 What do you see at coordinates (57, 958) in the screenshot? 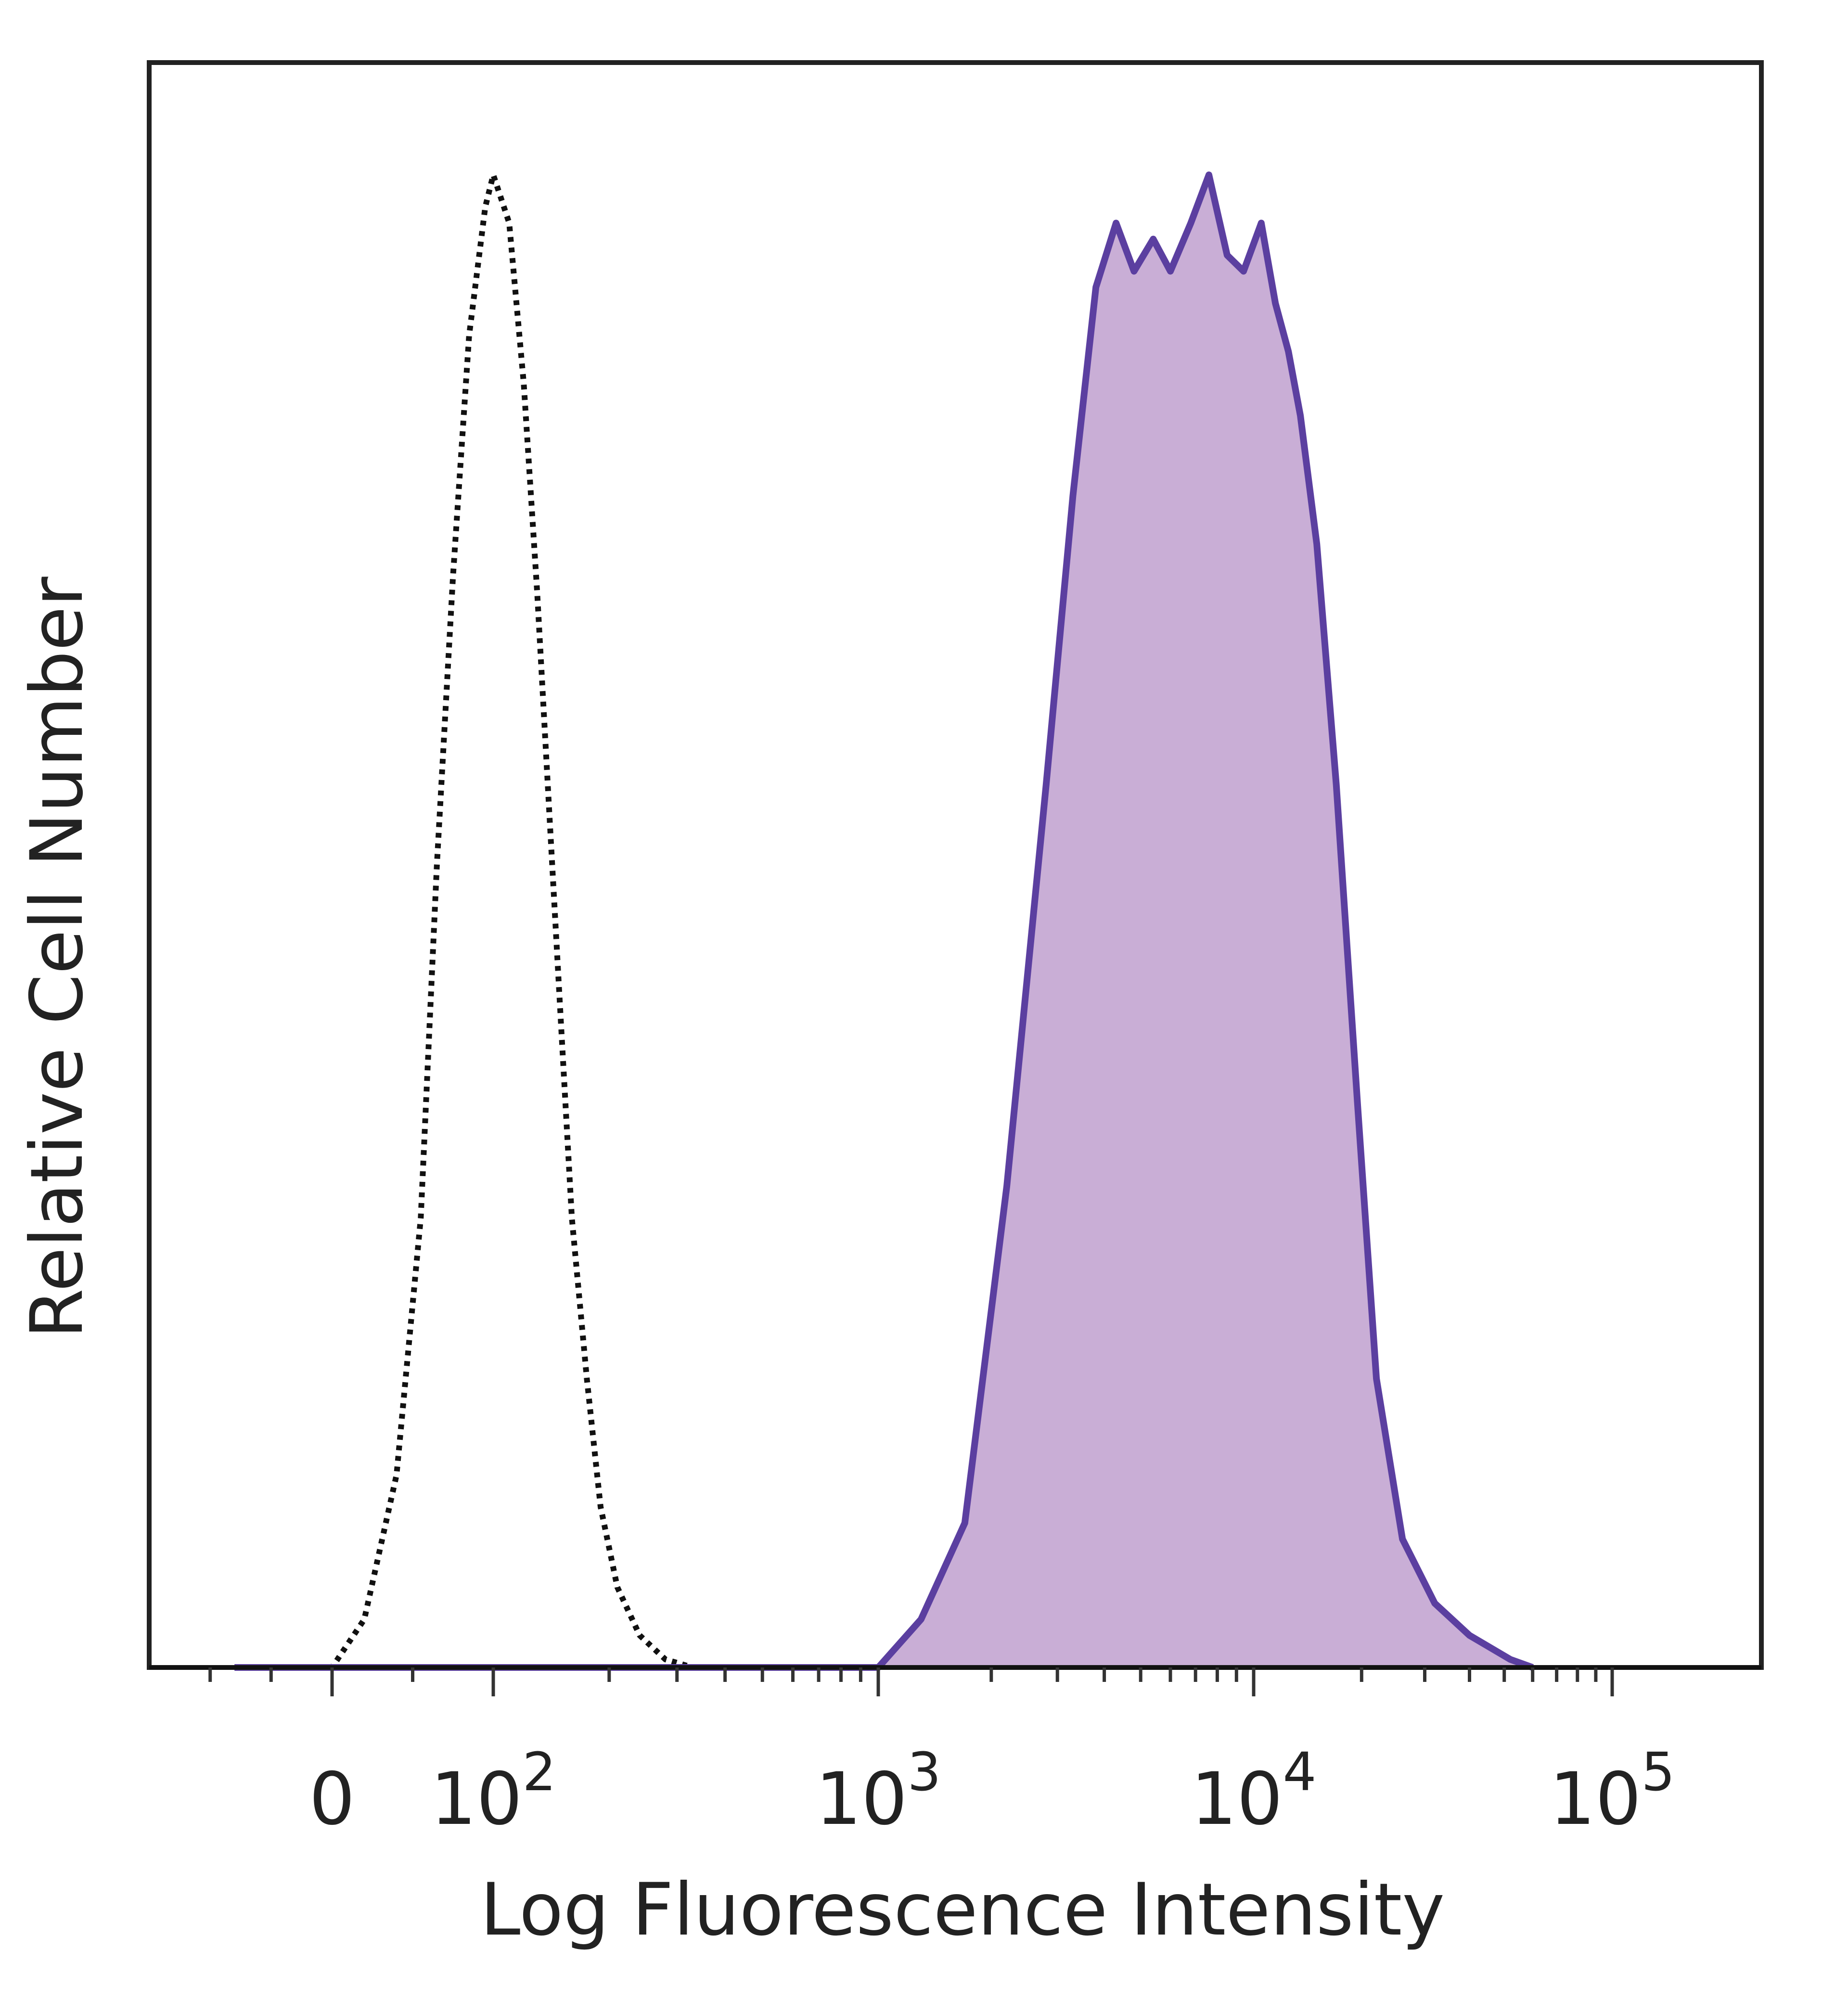
I see `y-axis-label: Relative Cell Number` at bounding box center [57, 958].